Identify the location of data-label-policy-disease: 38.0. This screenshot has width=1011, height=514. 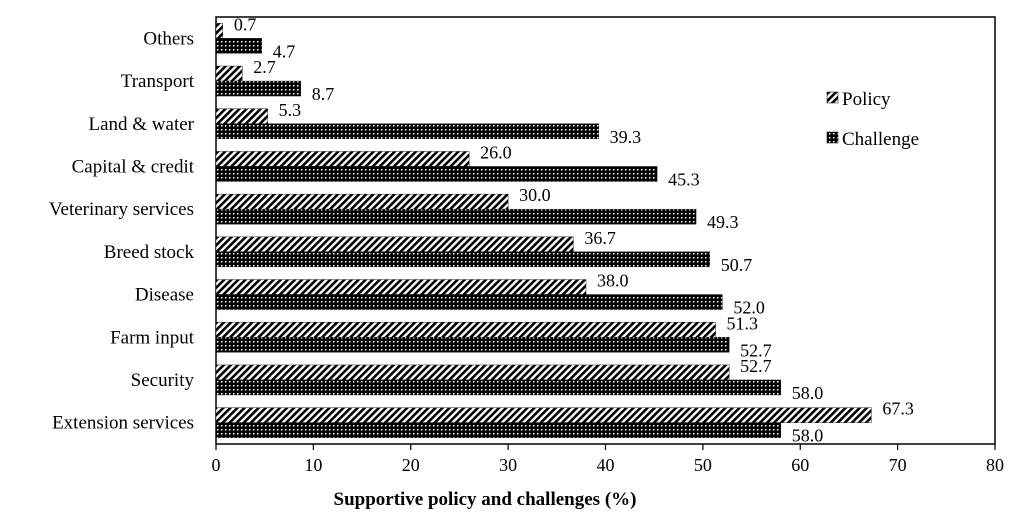
(613, 281).